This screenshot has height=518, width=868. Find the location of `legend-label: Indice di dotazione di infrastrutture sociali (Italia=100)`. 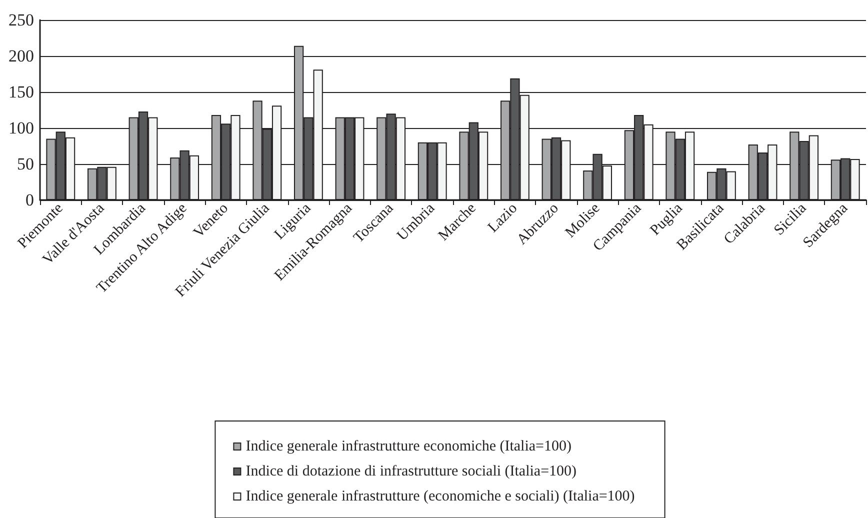

legend-label: Indice di dotazione di infrastrutture sociali (Italia=100) is located at coordinates (411, 472).